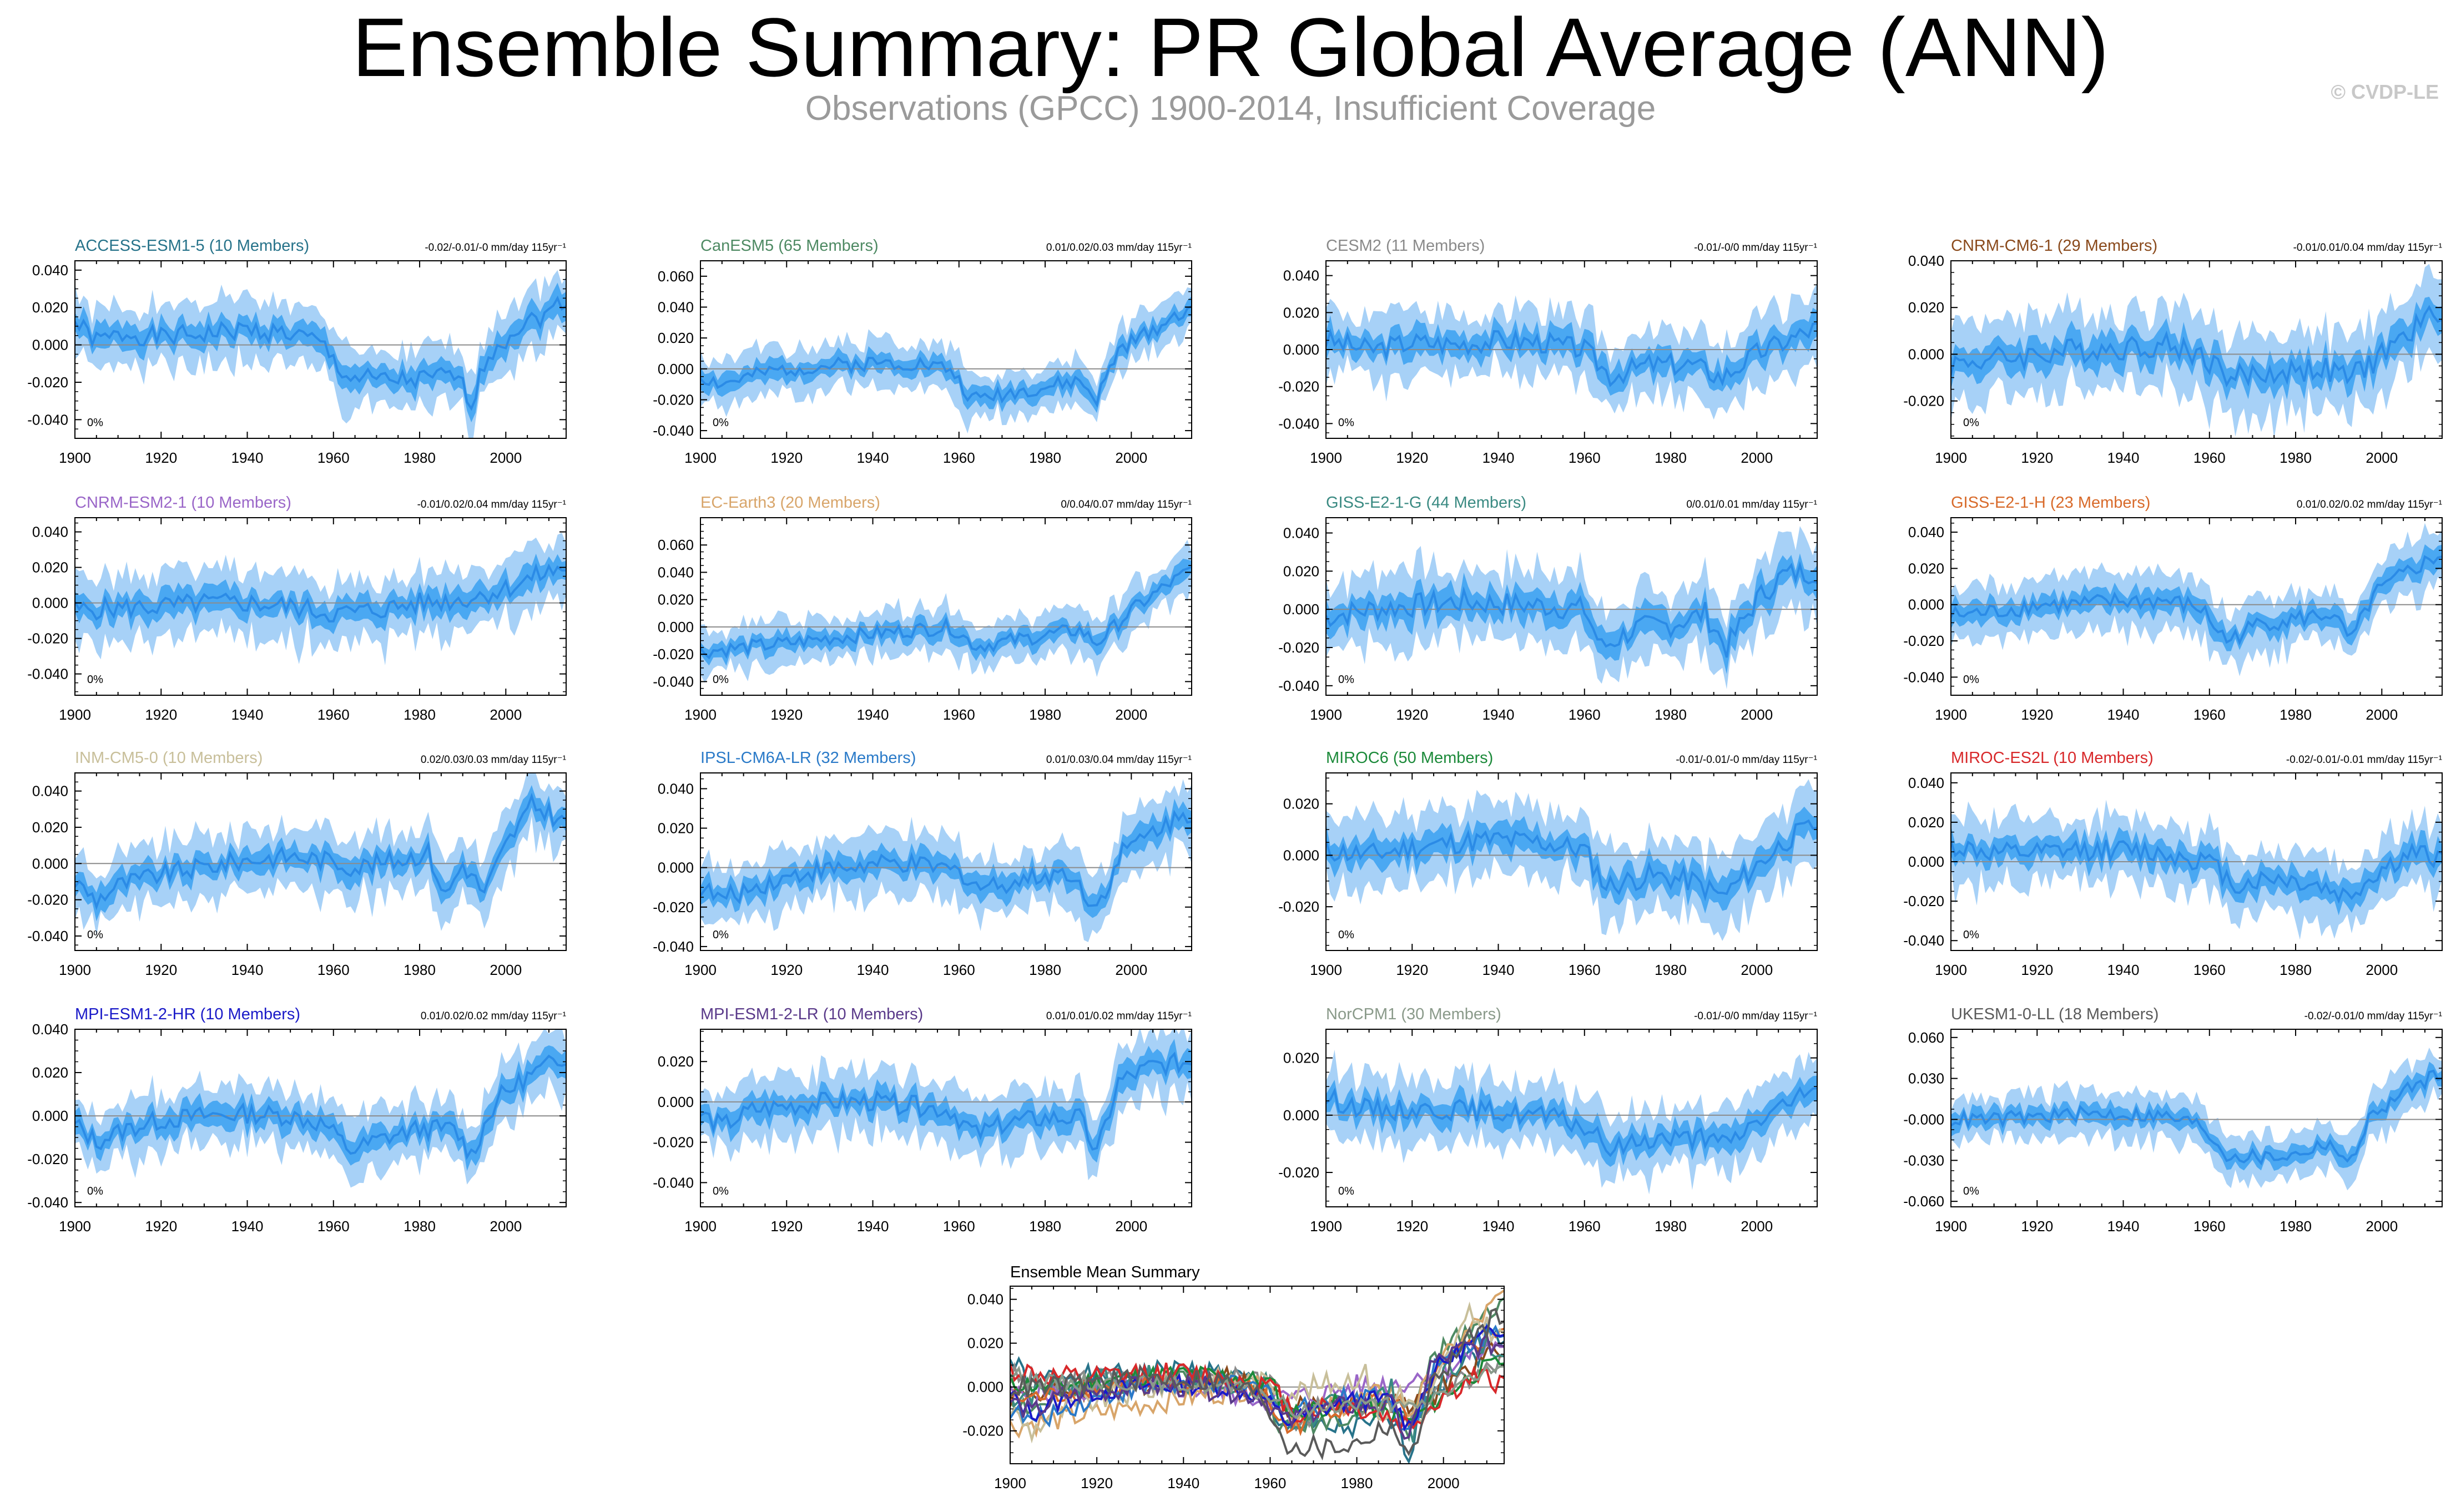  I want to click on trend-label: -0.01/0.01/0.04 mm/day 115yr⁻¹, so click(2368, 248).